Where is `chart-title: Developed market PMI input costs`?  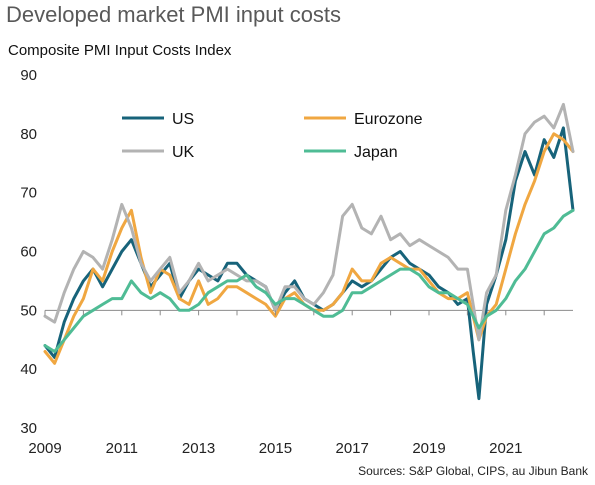
chart-title: Developed market PMI input costs is located at coordinates (174, 14).